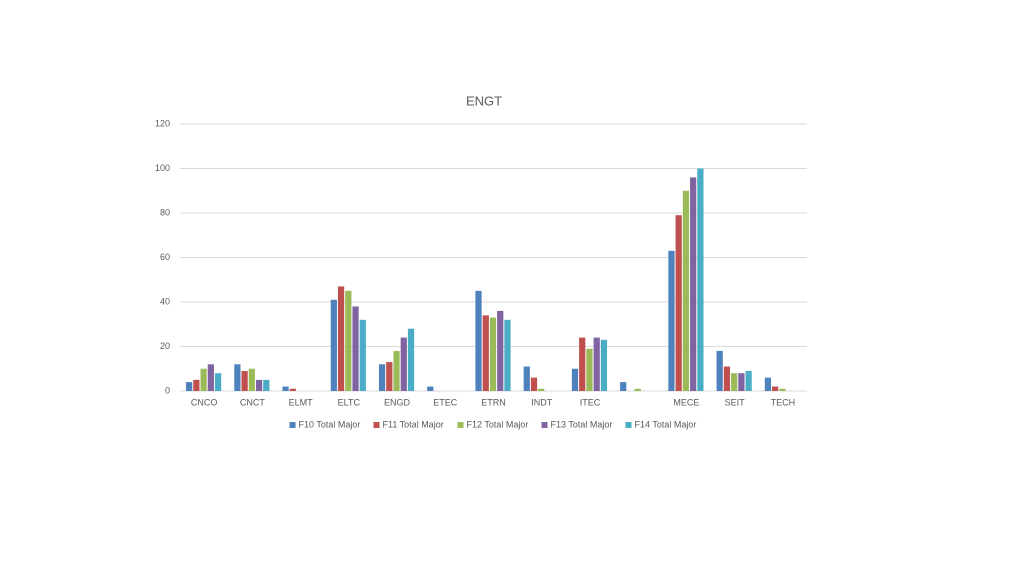 The image size is (1024, 576). I want to click on legend-label: F12 Total Major, so click(498, 424).